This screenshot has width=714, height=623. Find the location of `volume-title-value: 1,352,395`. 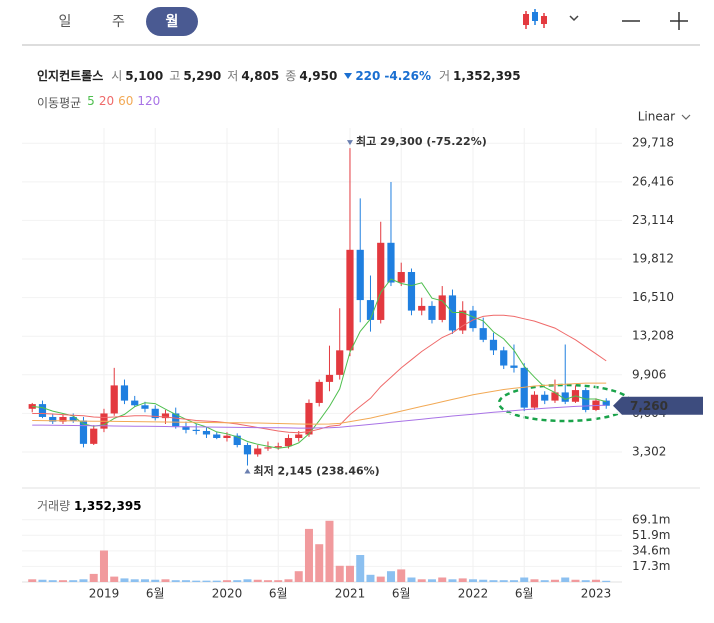

volume-title-value: 1,352,395 is located at coordinates (107, 506).